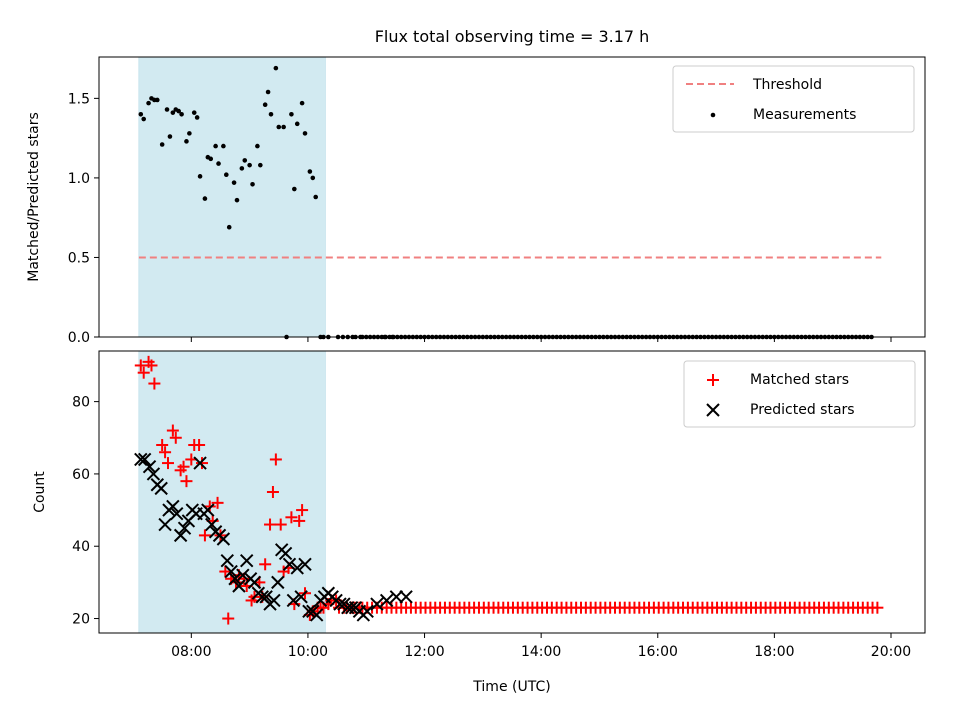  What do you see at coordinates (658, 652) in the screenshot?
I see `x-tick-label: 16:00` at bounding box center [658, 652].